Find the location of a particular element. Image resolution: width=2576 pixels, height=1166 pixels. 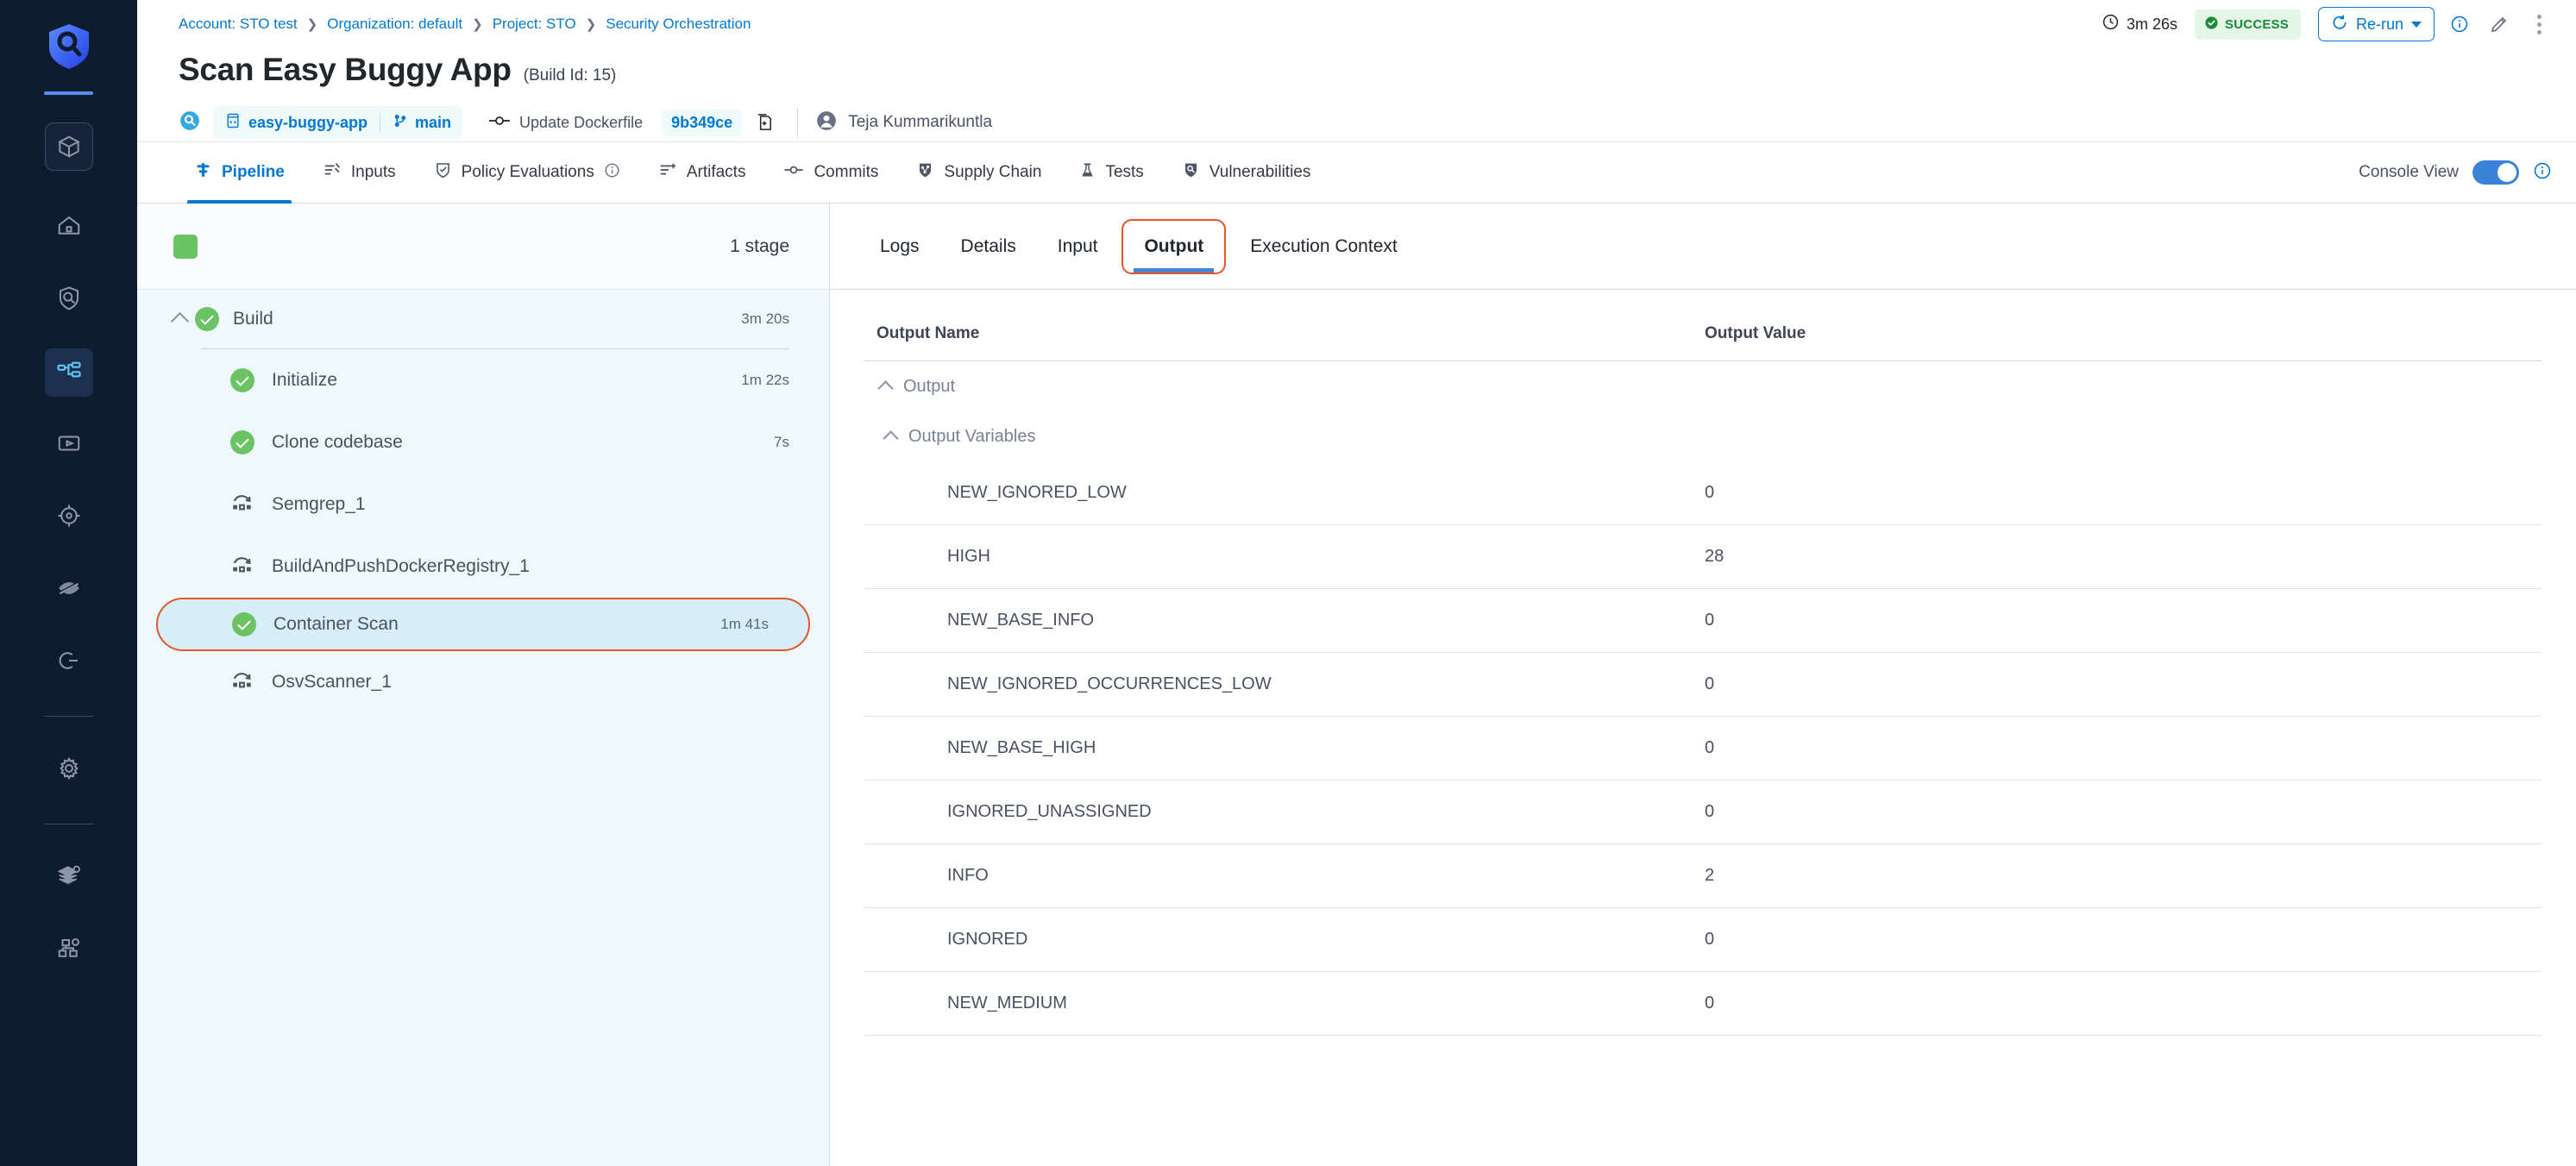

output-name: NEW_BASE_INFO is located at coordinates (1021, 621).